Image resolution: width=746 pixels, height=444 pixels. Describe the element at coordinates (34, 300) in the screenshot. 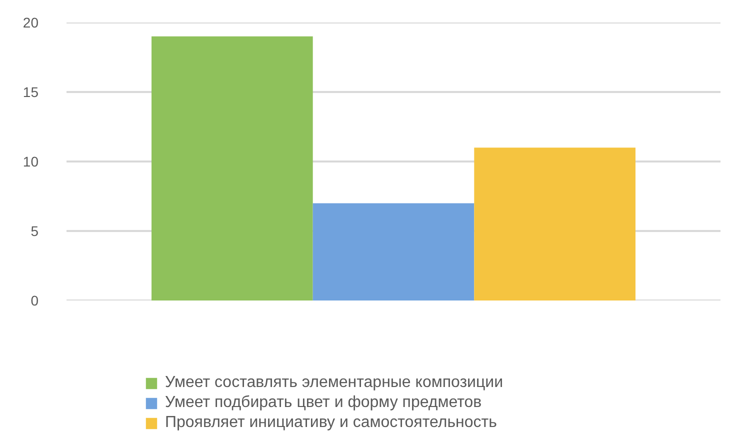

I see `y-tick-label: 0` at that location.